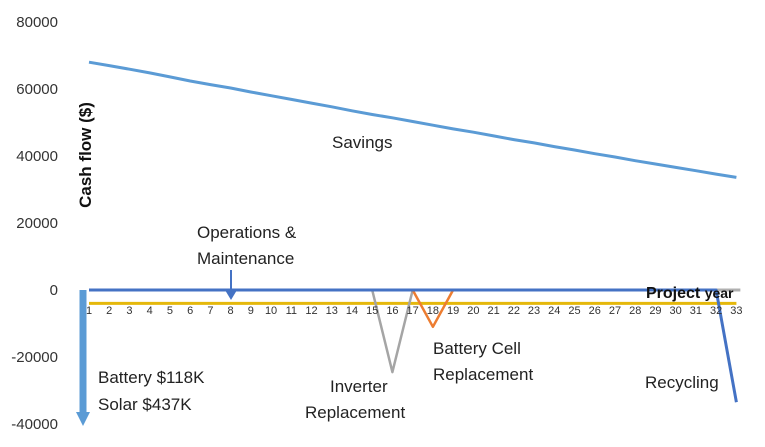  I want to click on x-tick-label: 33, so click(736, 311).